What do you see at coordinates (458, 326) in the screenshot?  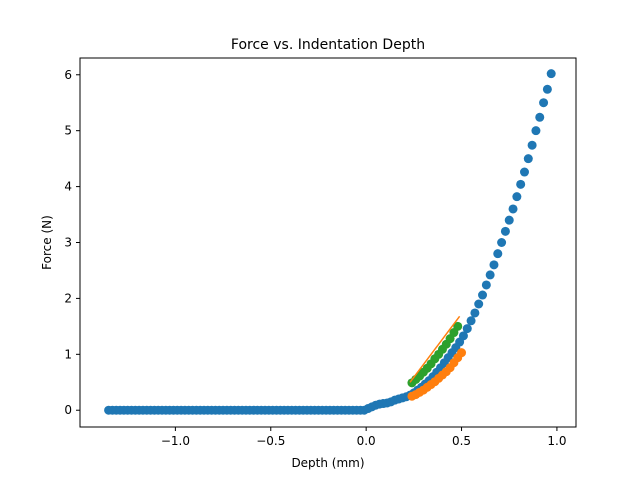 I see `series-2-point` at bounding box center [458, 326].